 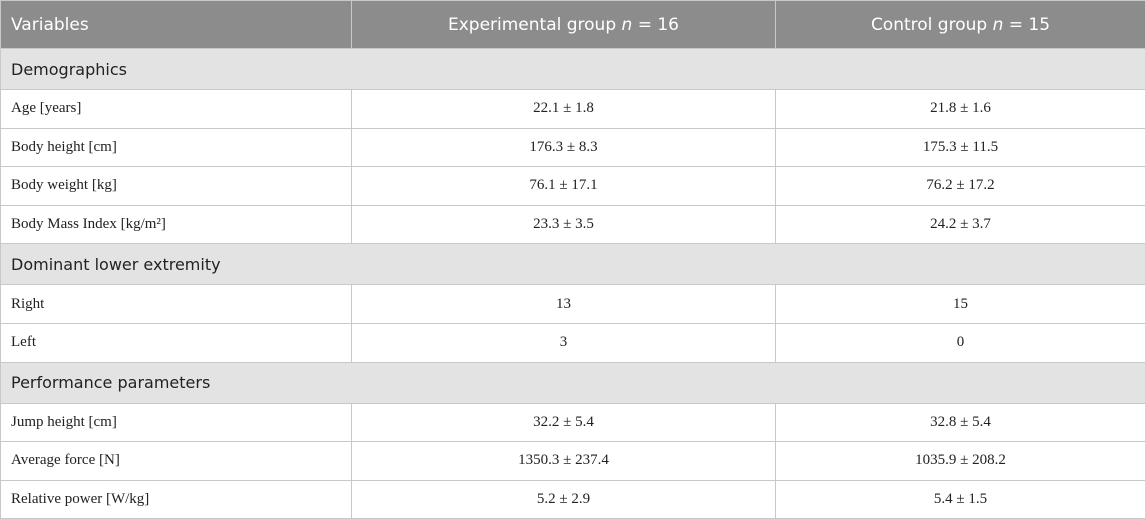 I want to click on variable-cell: Jump height [cm], so click(x=176, y=422).